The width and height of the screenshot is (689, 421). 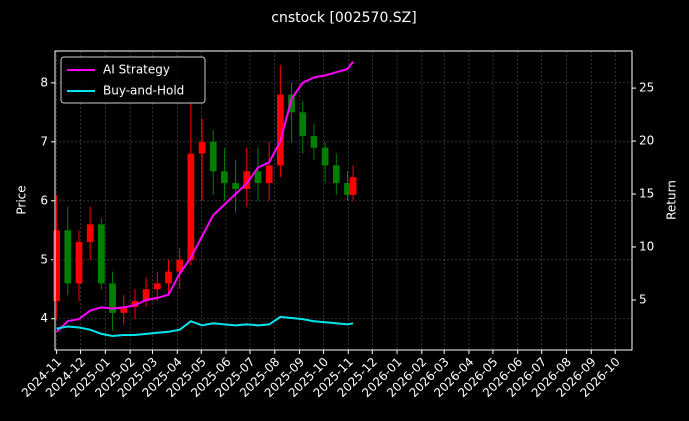 What do you see at coordinates (44, 200) in the screenshot?
I see `y-tick-label: 6` at bounding box center [44, 200].